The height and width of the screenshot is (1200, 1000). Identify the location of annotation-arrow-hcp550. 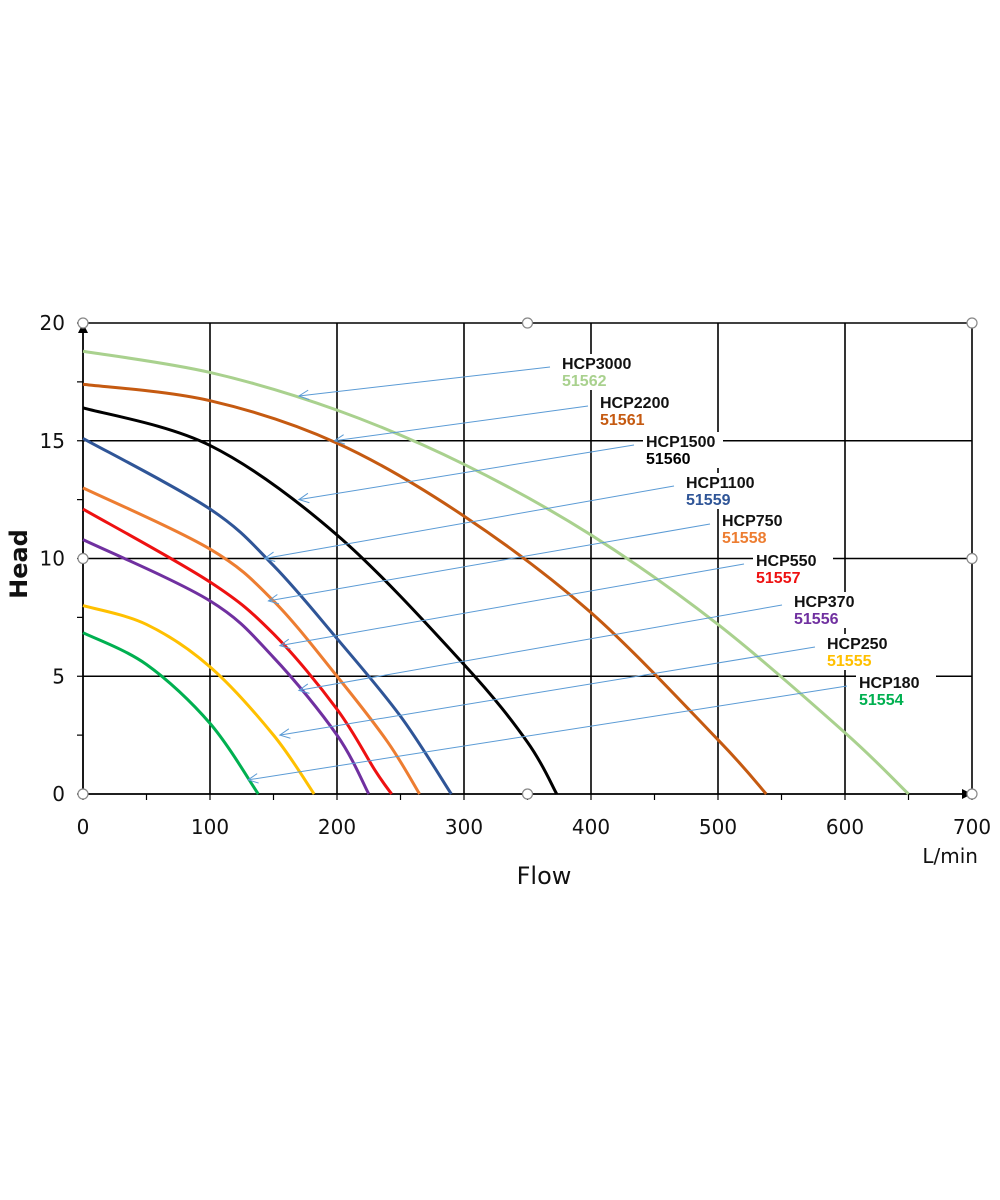
(512, 605).